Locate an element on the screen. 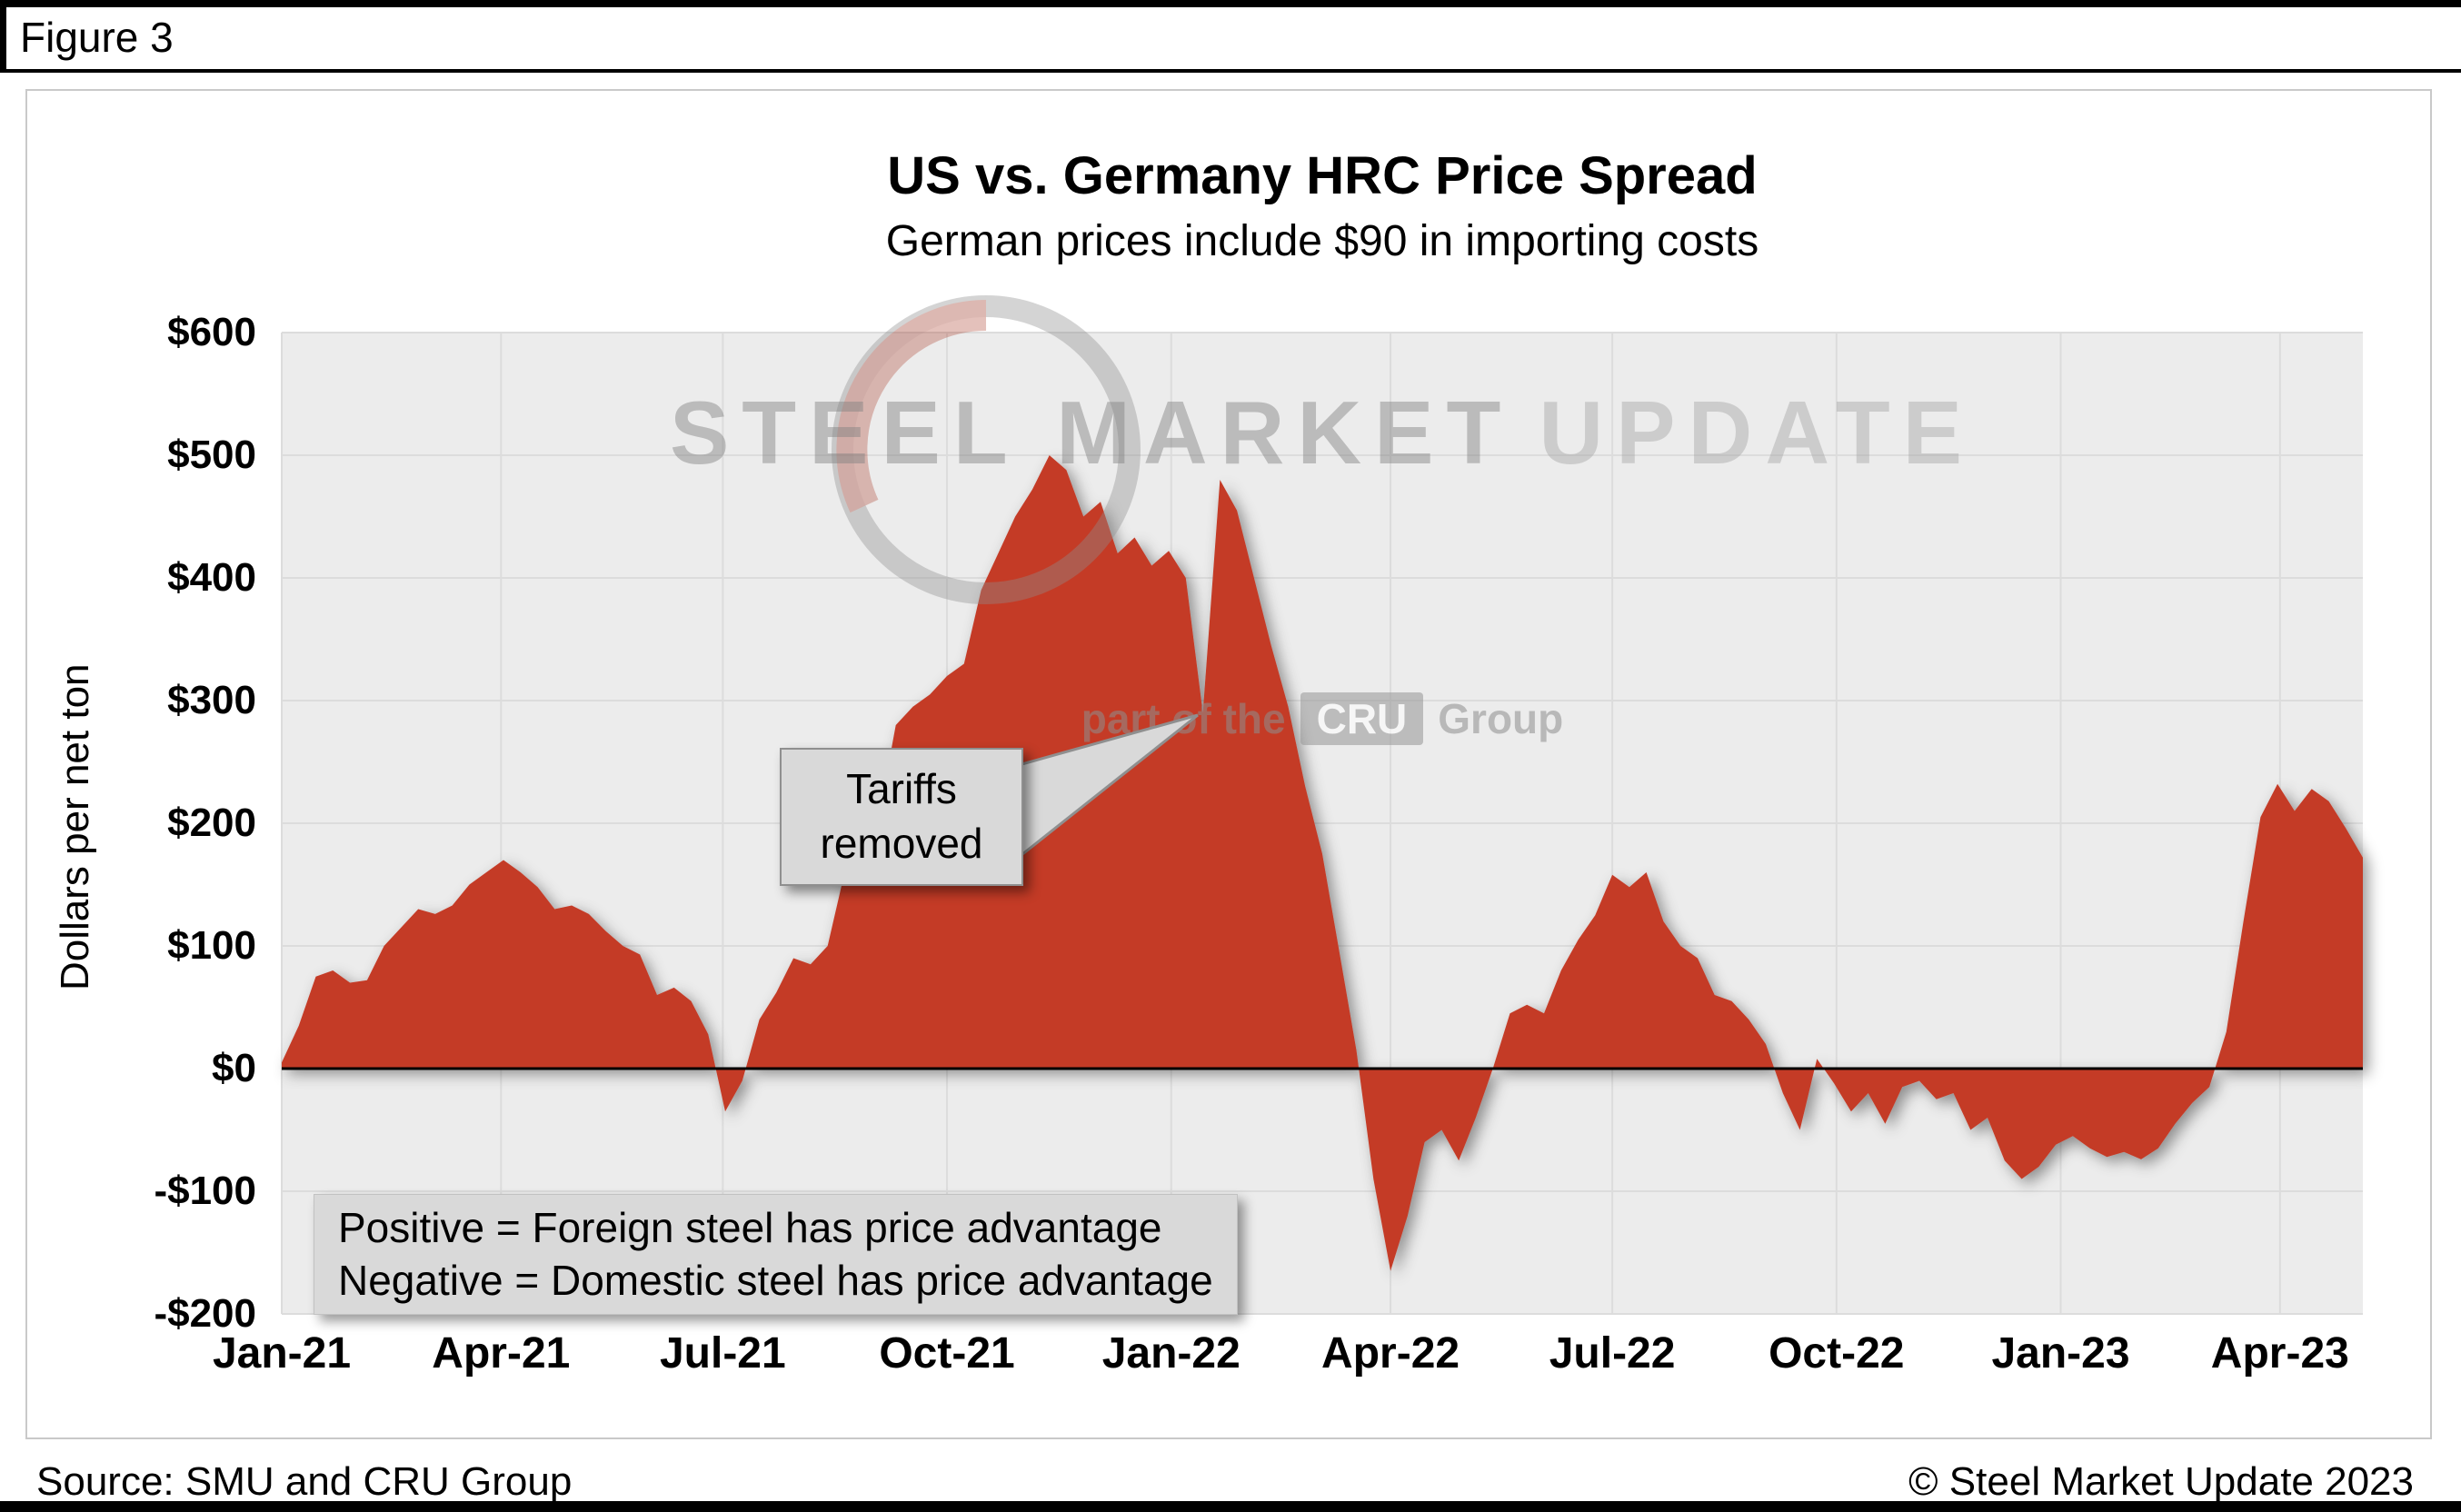 This screenshot has height=1512, width=2461. y-tick-label: $600 is located at coordinates (211, 332).